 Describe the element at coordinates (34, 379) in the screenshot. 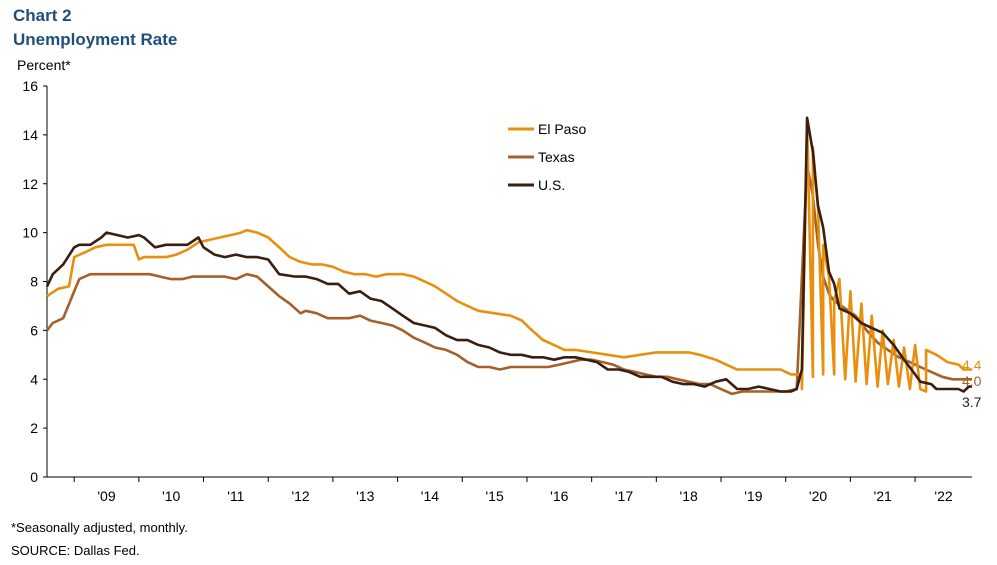

I see `y-tick-label: 4` at that location.